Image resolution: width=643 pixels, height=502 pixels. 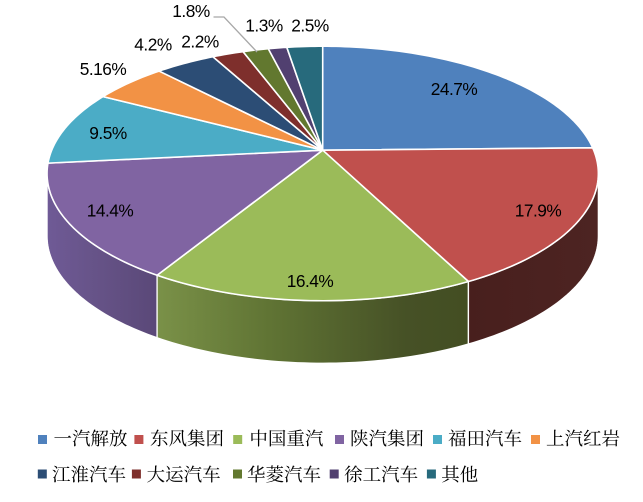 What do you see at coordinates (103, 69) in the screenshot?
I see `svg-text: 5.16%` at bounding box center [103, 69].